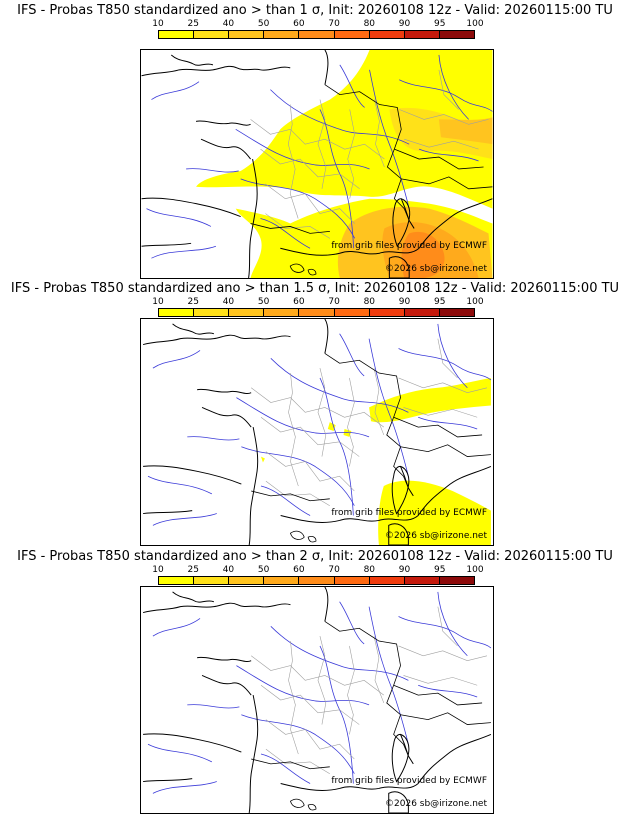  Describe the element at coordinates (344, 129) in the screenshot. I see `prob-area-yellow` at that location.